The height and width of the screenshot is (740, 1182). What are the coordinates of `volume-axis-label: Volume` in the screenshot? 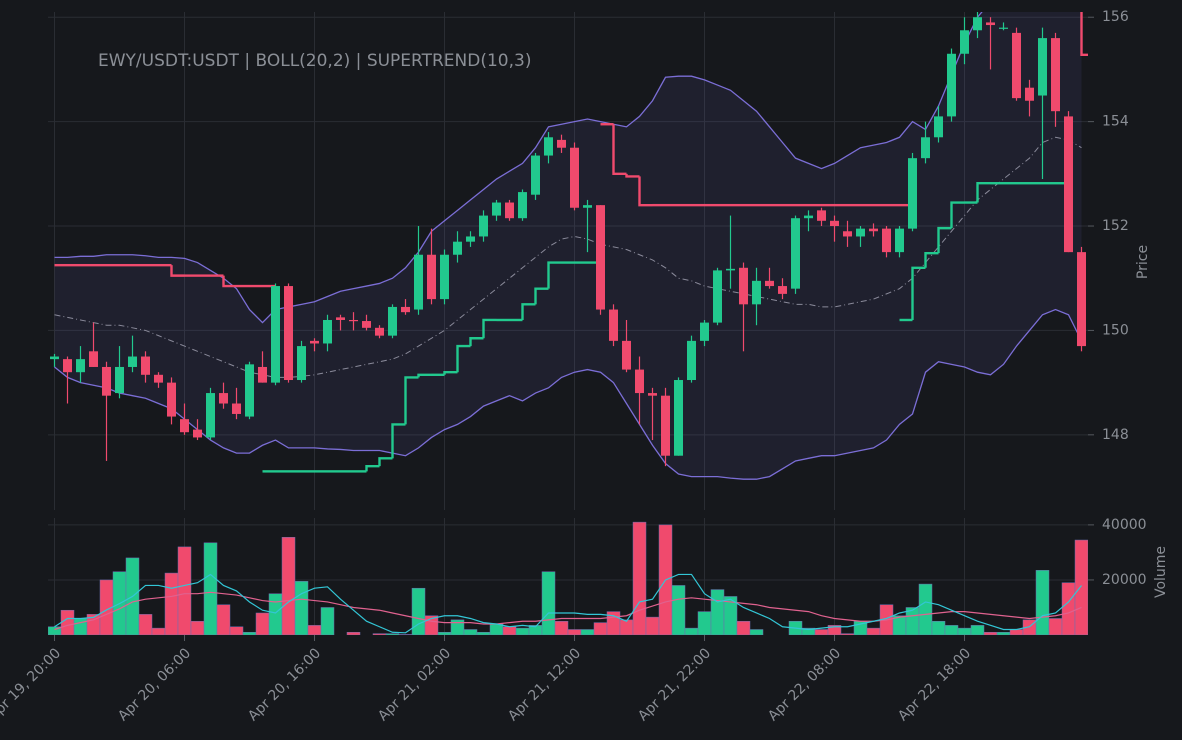 It's located at (1161, 572).